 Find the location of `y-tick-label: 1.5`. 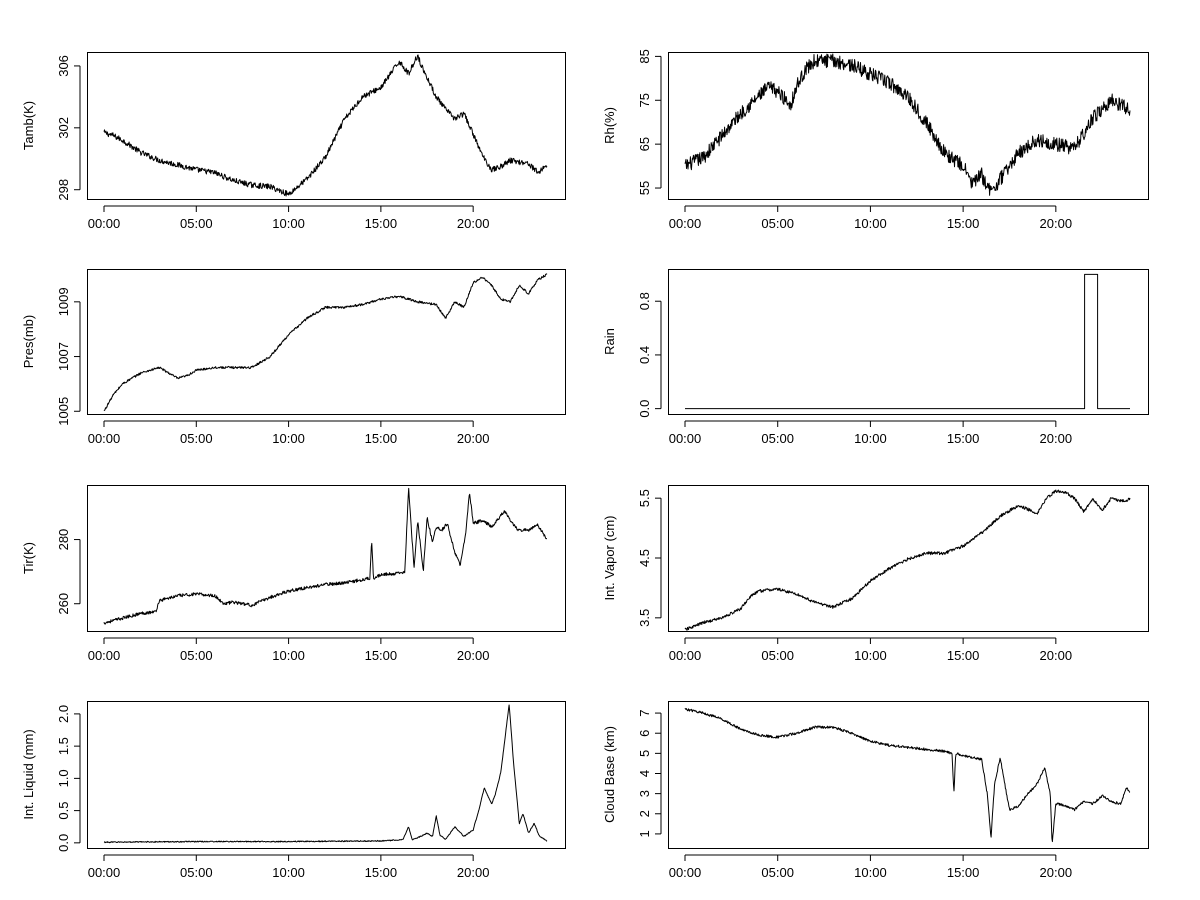

y-tick-label: 1.5 is located at coordinates (63, 746).